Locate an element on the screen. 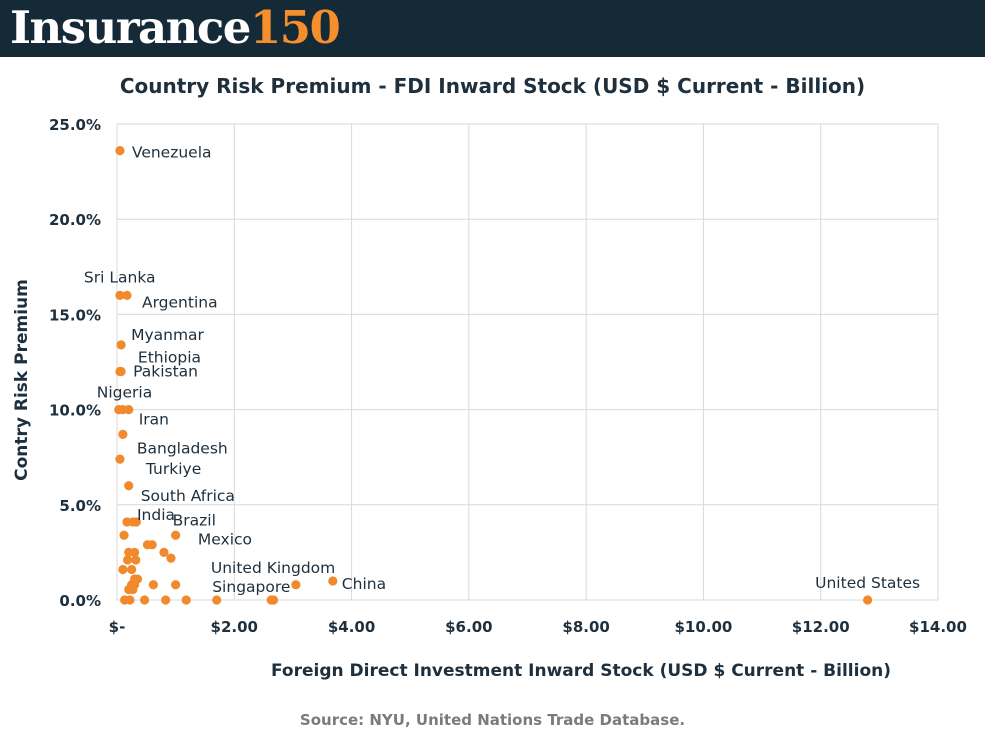  point-label: Sri Lanka is located at coordinates (120, 277).